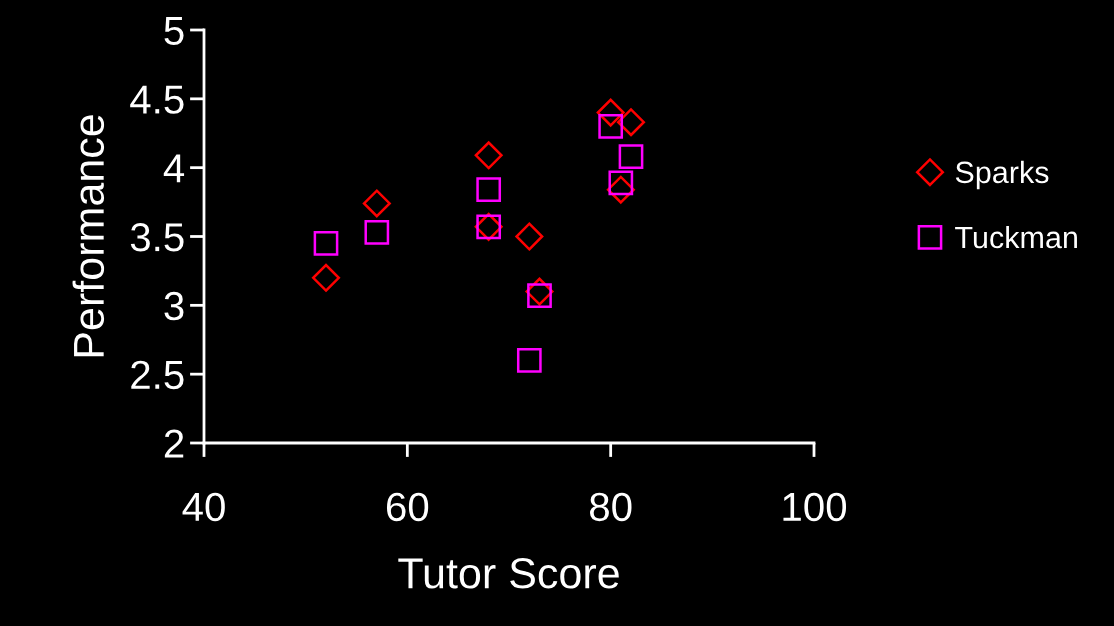 The image size is (1114, 626). Describe the element at coordinates (174, 168) in the screenshot. I see `y-tick-label: 4` at that location.